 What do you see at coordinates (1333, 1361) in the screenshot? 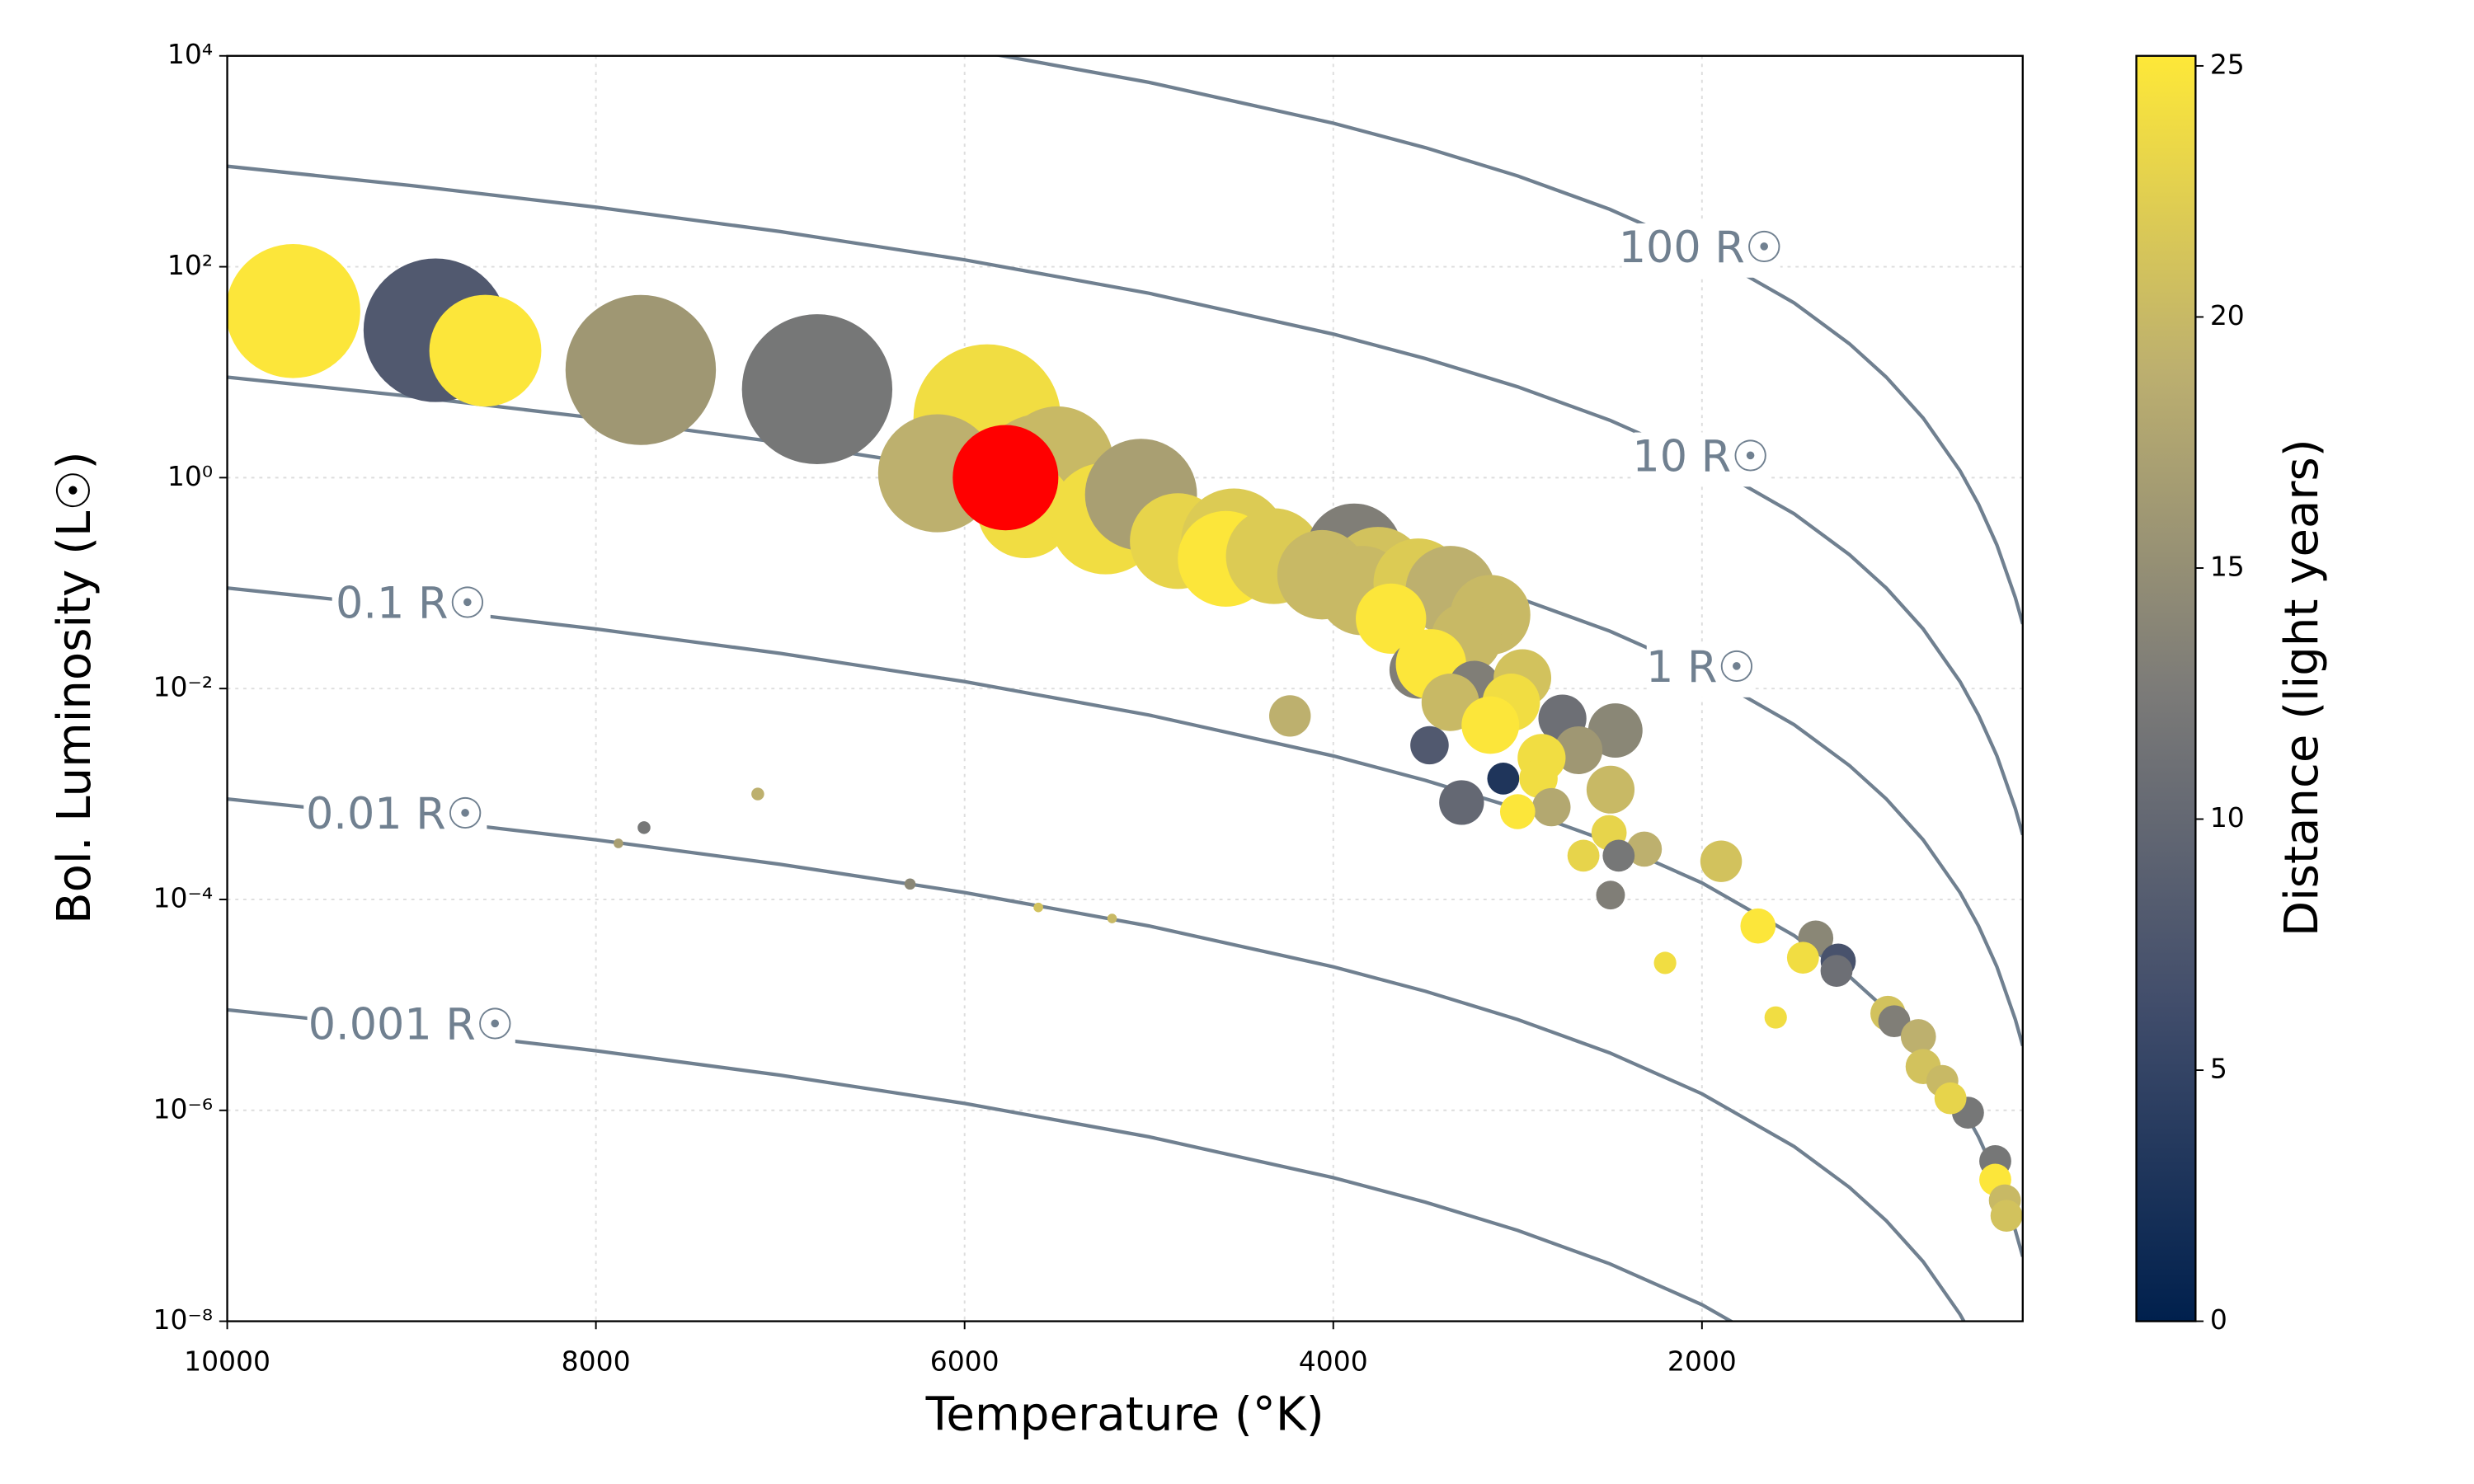
I see `x-tick-label: 4000` at bounding box center [1333, 1361].